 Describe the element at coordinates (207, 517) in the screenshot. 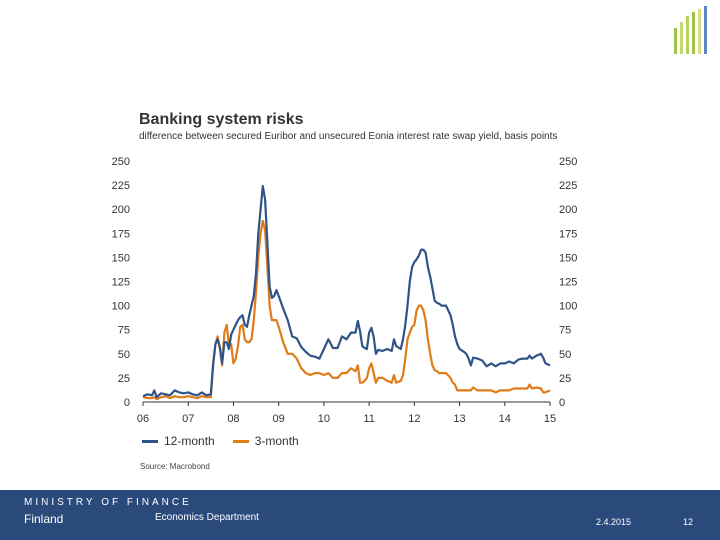

I see `department-label: Economics Department` at that location.